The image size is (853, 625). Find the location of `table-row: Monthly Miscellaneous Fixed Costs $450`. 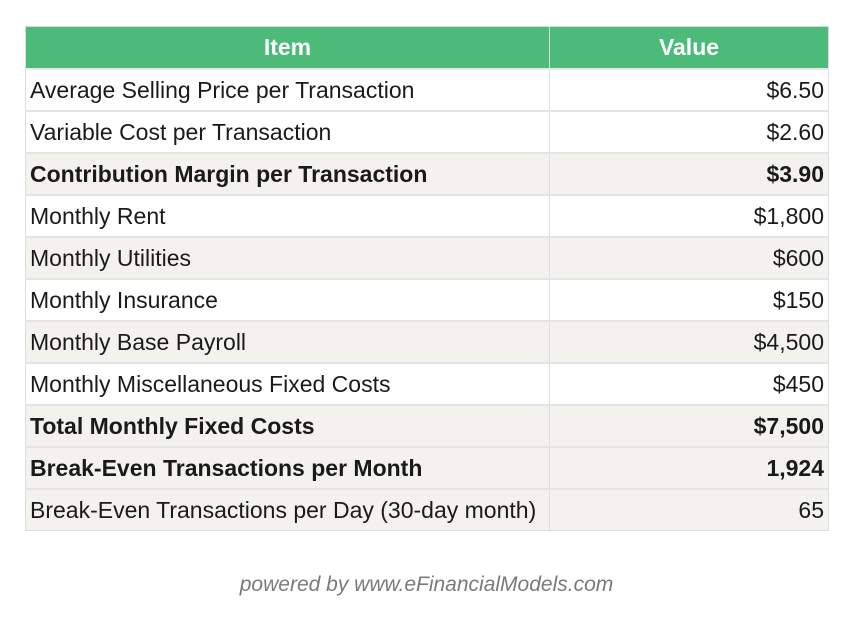

table-row: Monthly Miscellaneous Fixed Costs $450 is located at coordinates (427, 384).